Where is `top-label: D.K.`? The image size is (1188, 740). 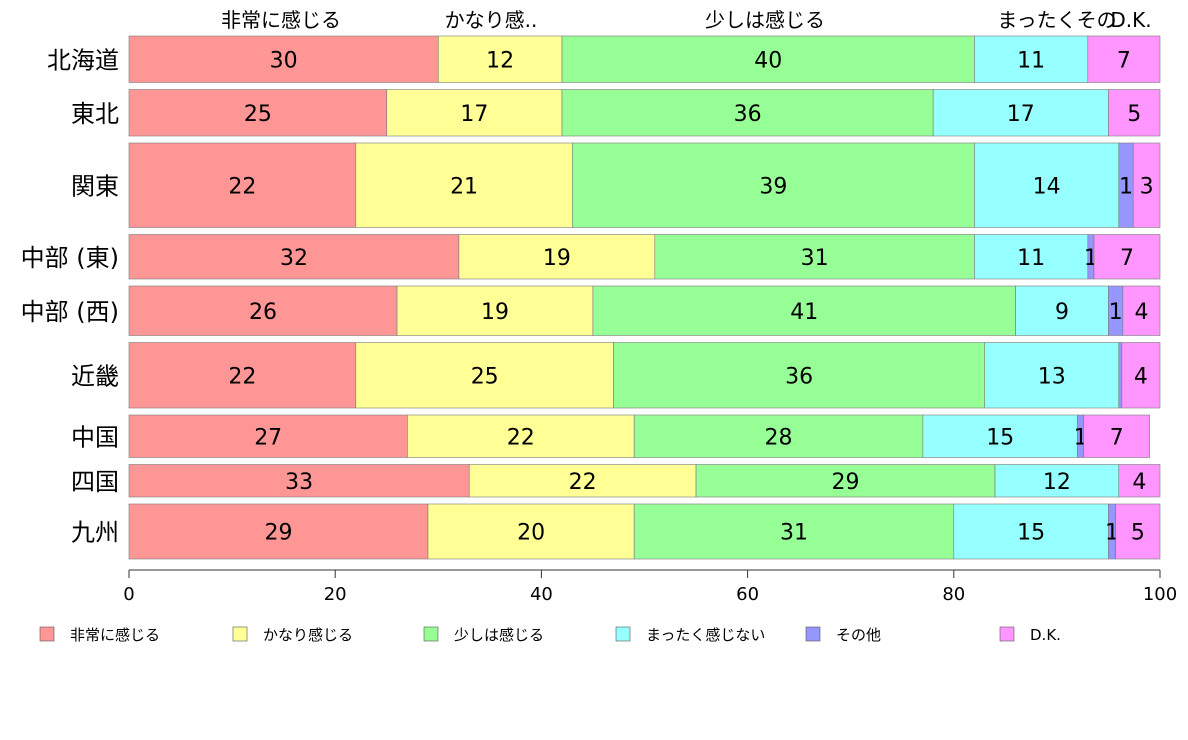
top-label: D.K. is located at coordinates (1130, 20).